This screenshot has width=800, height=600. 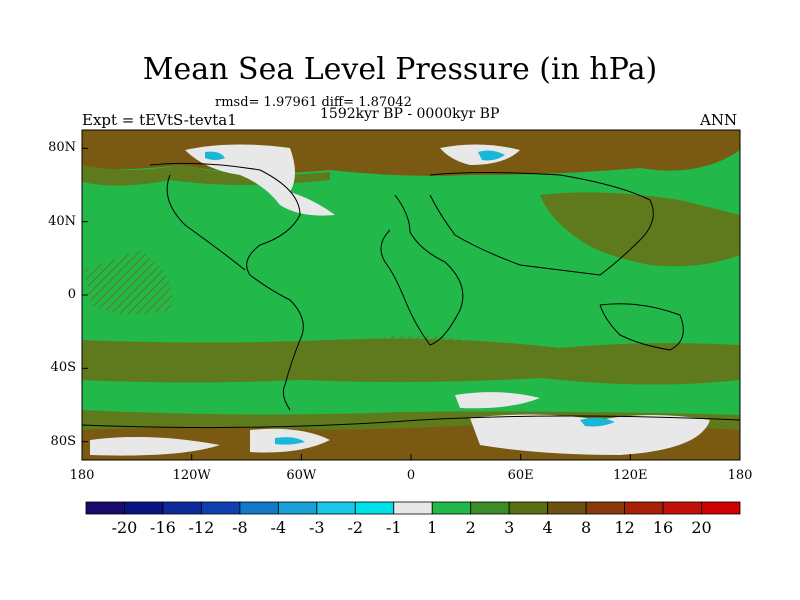 I want to click on map-title: Mean Sea Level Pressure (in hPa), so click(x=400, y=69).